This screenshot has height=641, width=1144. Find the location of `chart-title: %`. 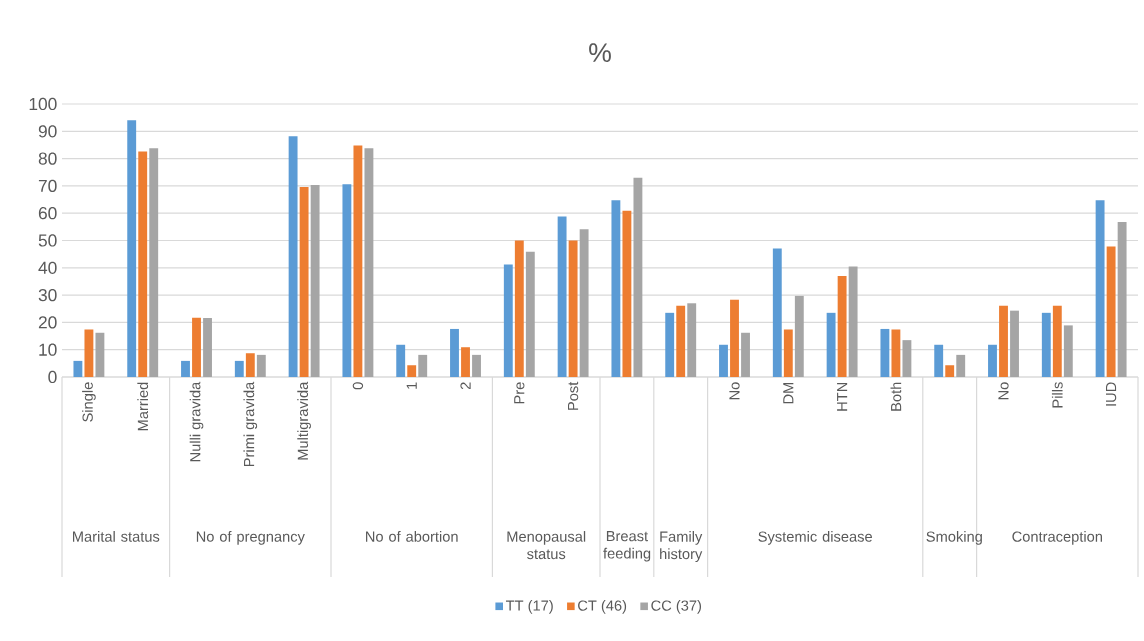

chart-title: % is located at coordinates (600, 52).